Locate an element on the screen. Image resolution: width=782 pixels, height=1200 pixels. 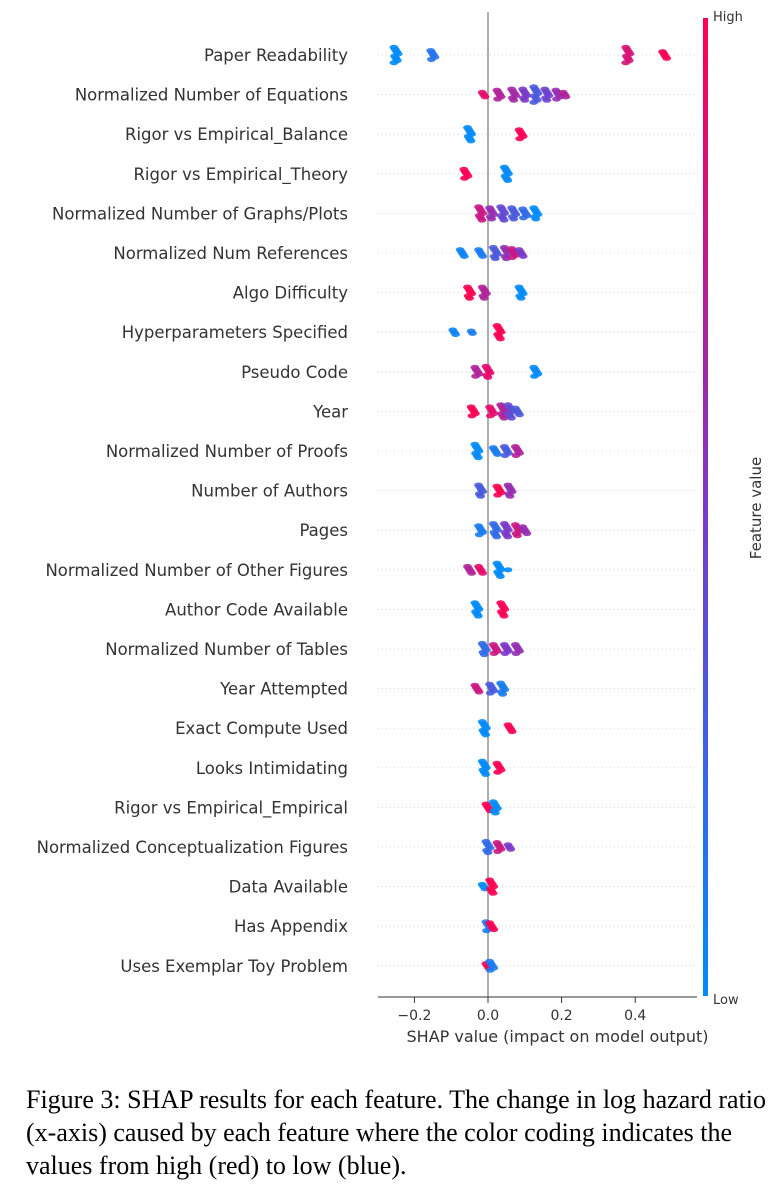
x-axis: −0.2 0.0 0.2 0.4 is located at coordinates (537, 1010).